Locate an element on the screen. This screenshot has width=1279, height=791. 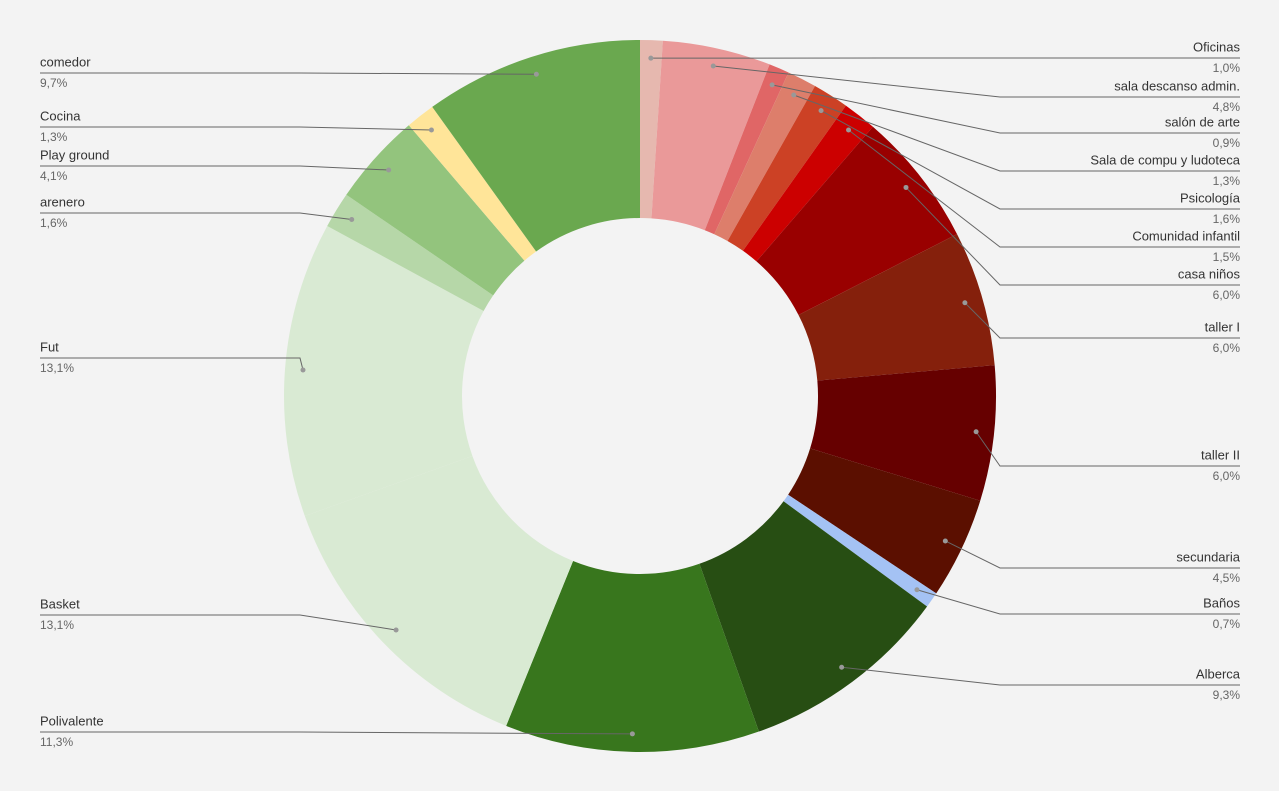
label-name: comedor is located at coordinates (65, 61).